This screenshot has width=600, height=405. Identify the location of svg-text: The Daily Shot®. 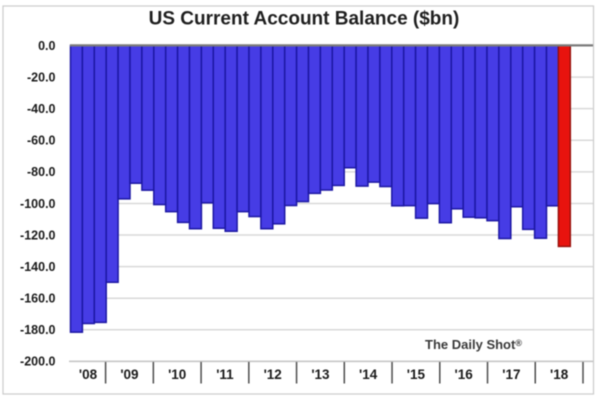
(473, 344).